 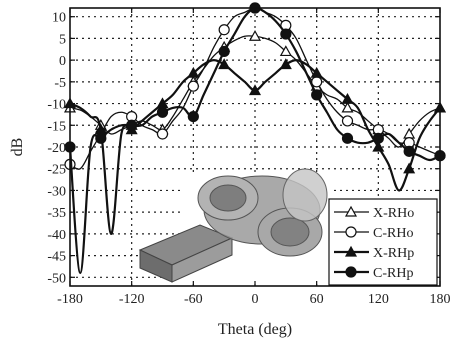 I want to click on y-axis-title: dB, so click(x=17, y=147).